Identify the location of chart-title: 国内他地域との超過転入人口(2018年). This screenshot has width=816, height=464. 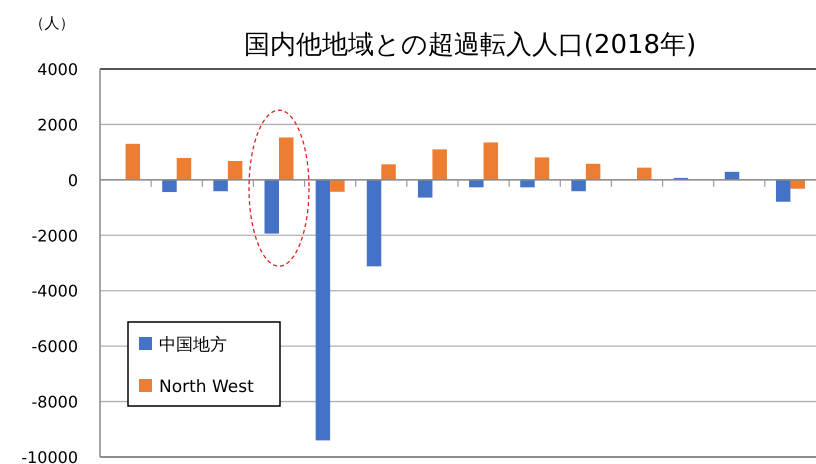
(470, 45).